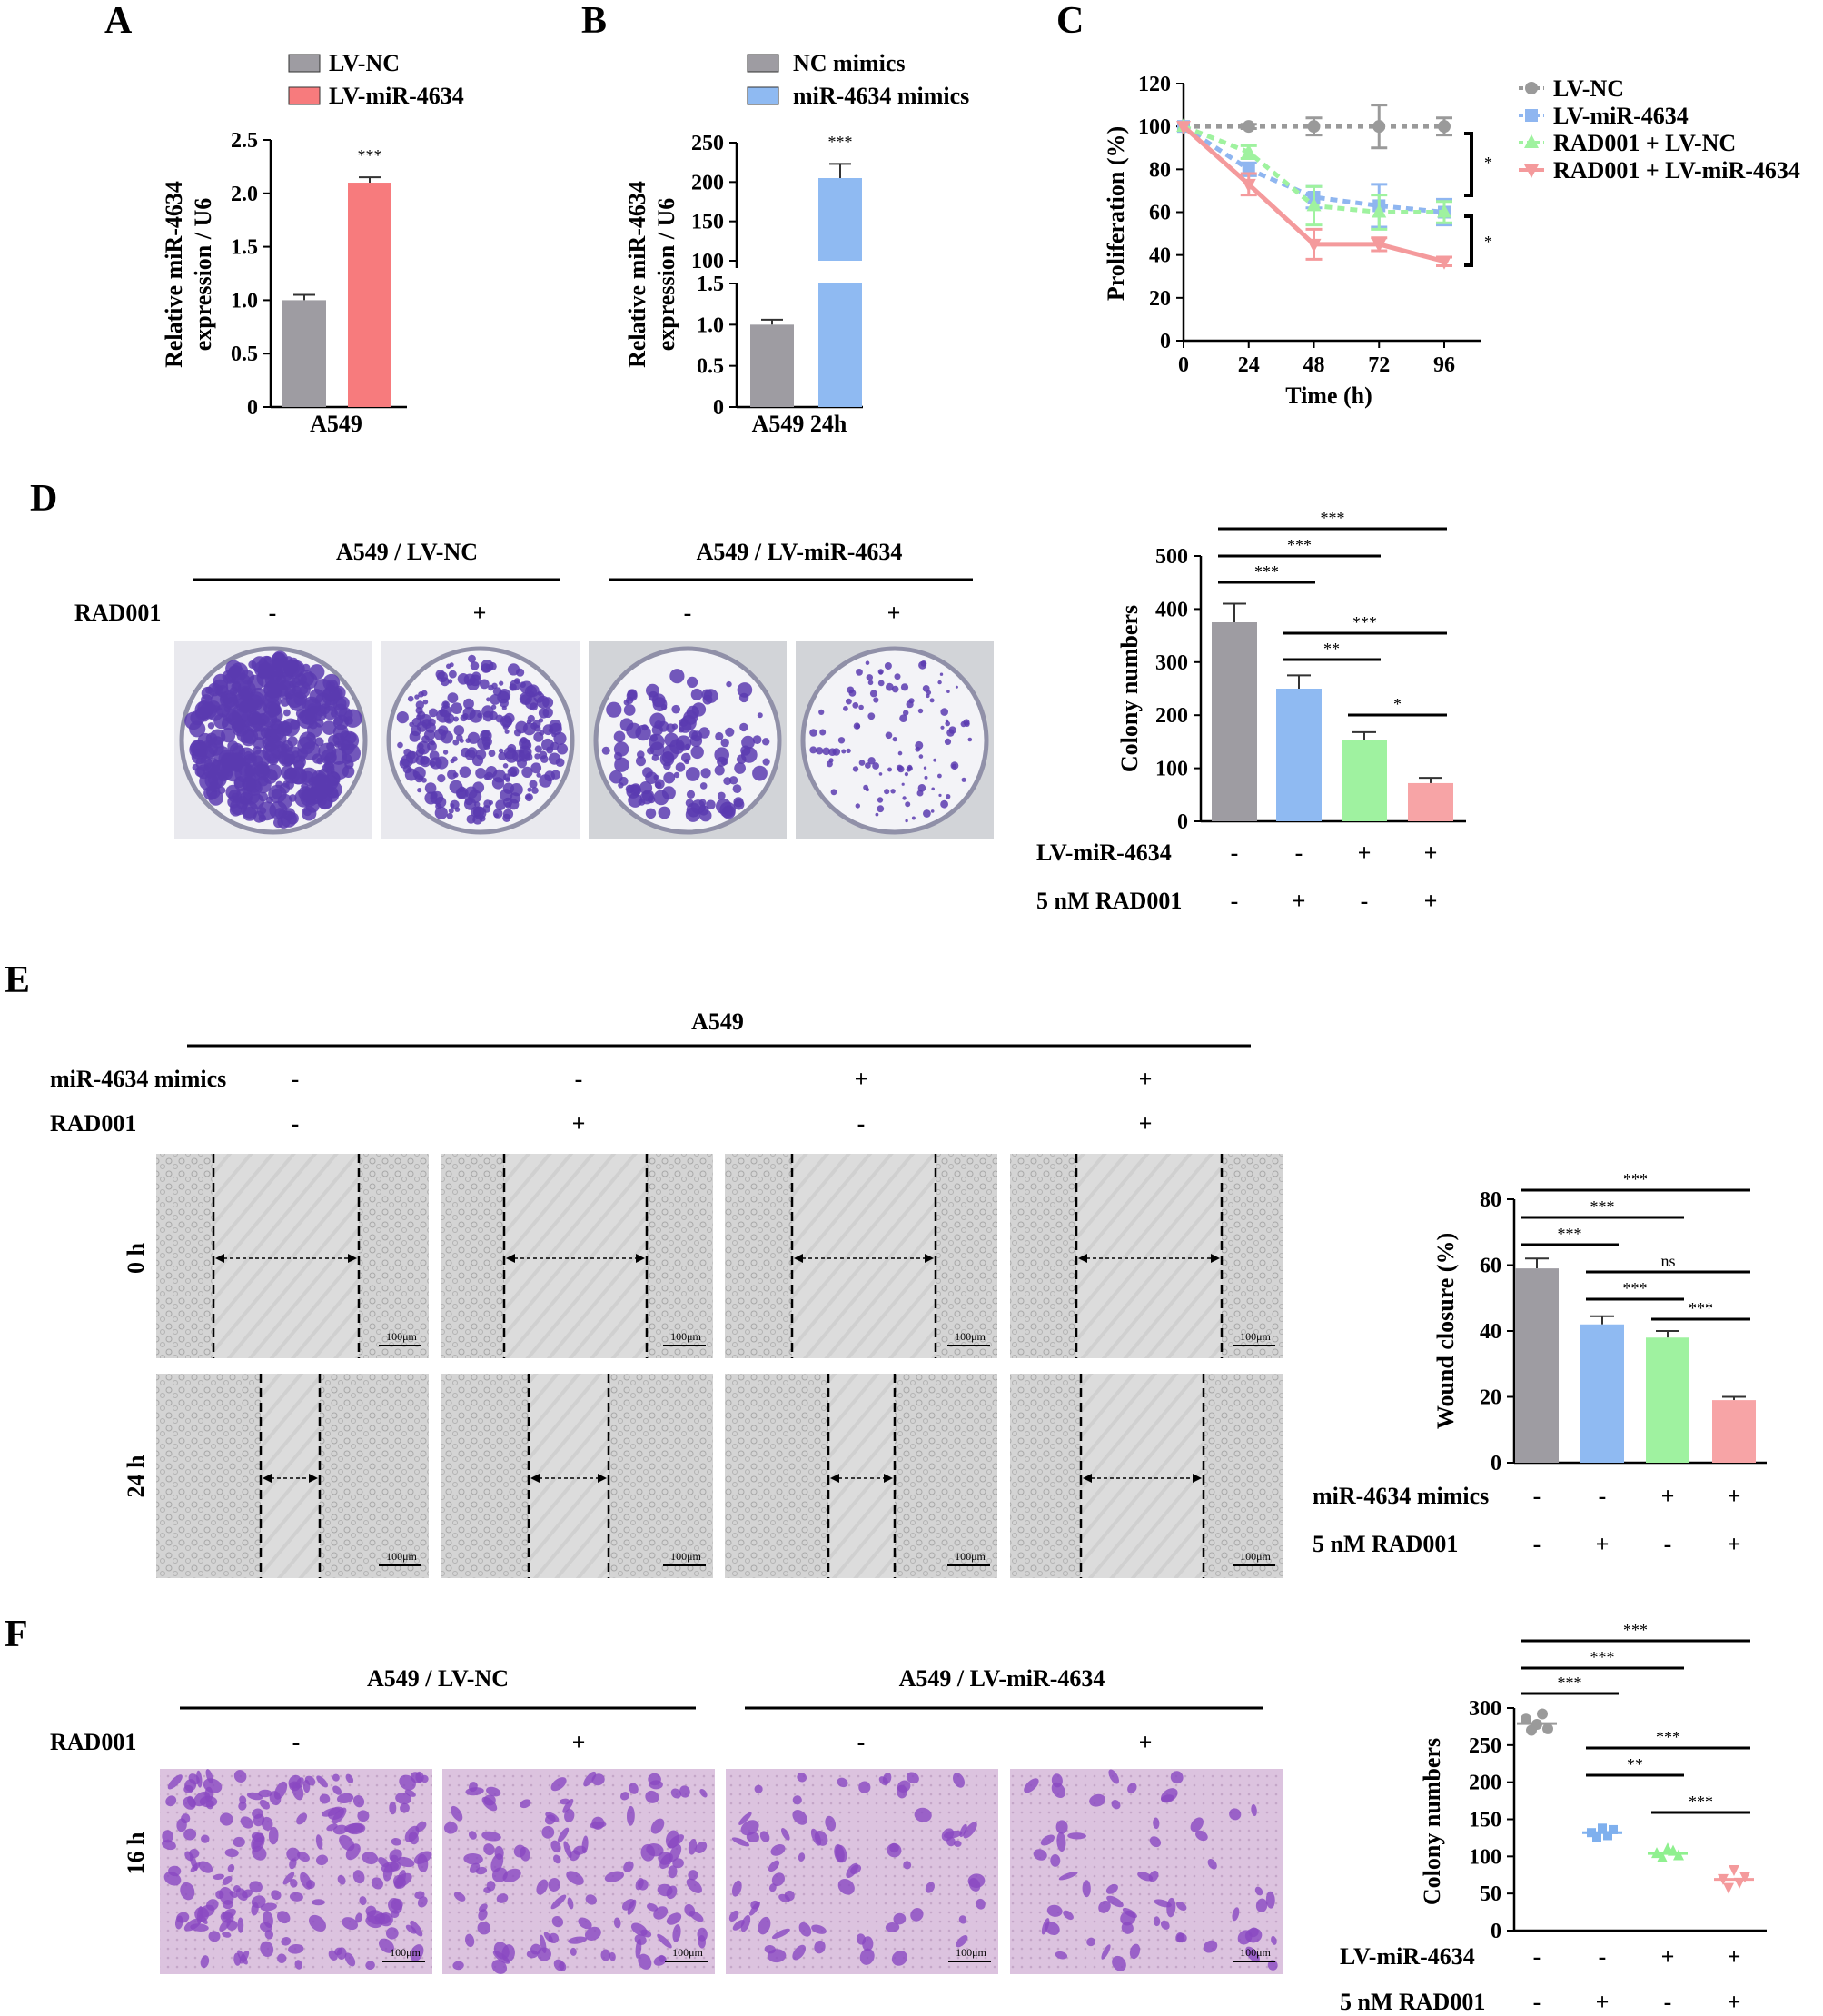 This screenshot has height=2016, width=1823. Describe the element at coordinates (1531, 141) in the screenshot. I see `legend-marker-RAD001 + LV-NC` at that location.